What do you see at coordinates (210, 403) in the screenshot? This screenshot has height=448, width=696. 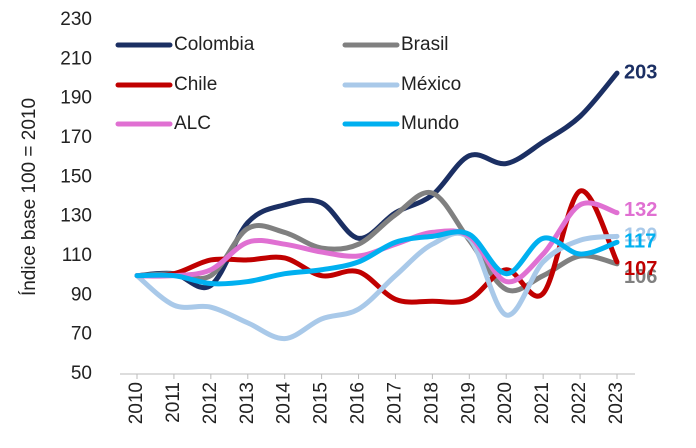 I see `x-tick-label: 2012` at bounding box center [210, 403].